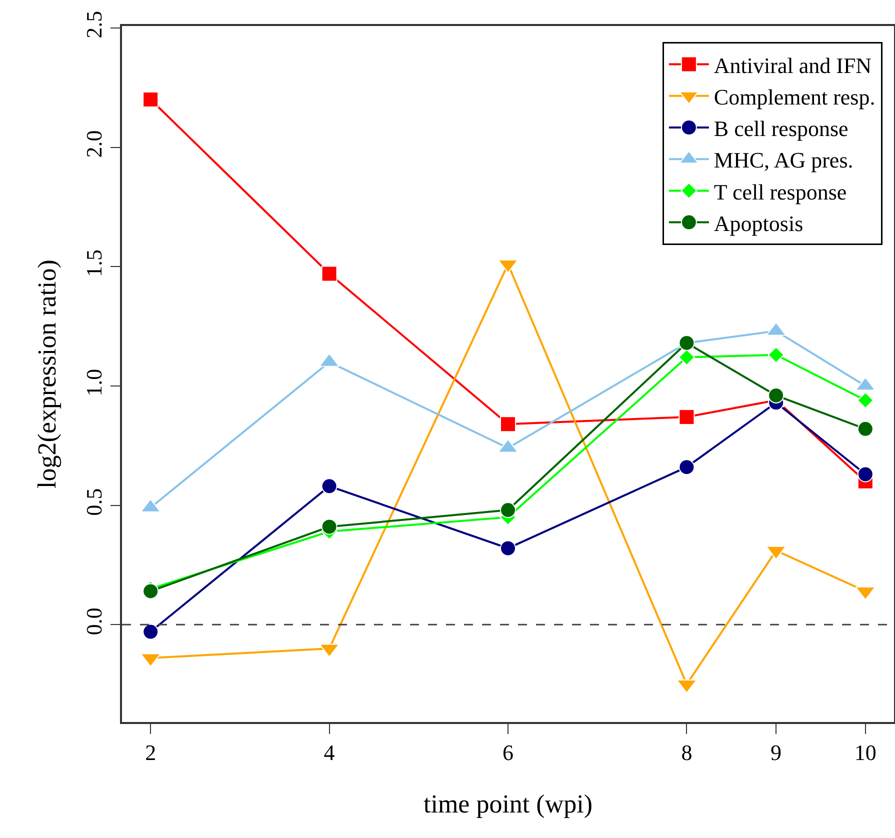  I want to click on y-tick-label: 1.0, so click(93, 382).